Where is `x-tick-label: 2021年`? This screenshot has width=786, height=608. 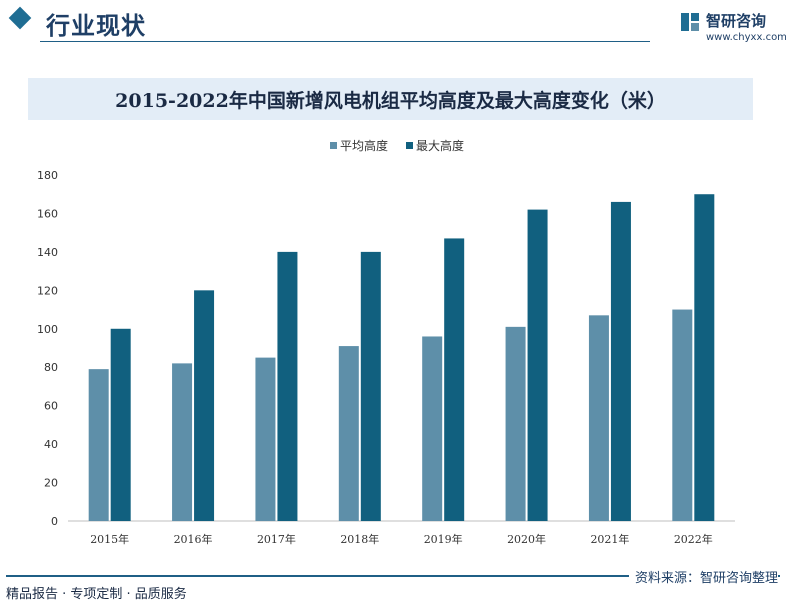
x-tick-label: 2021年 is located at coordinates (609, 539).